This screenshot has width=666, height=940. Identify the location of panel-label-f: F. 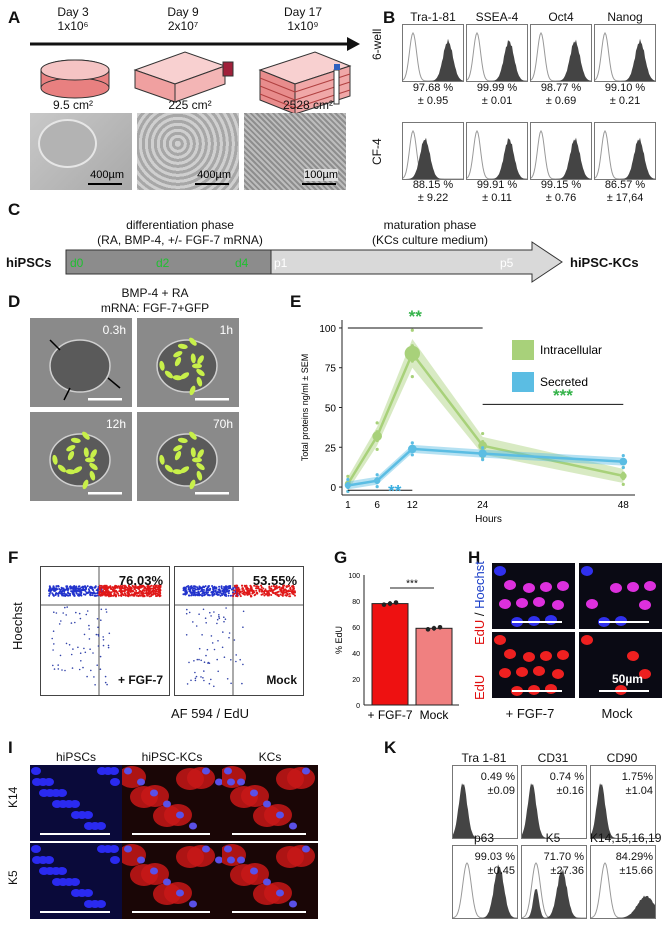
(13, 557).